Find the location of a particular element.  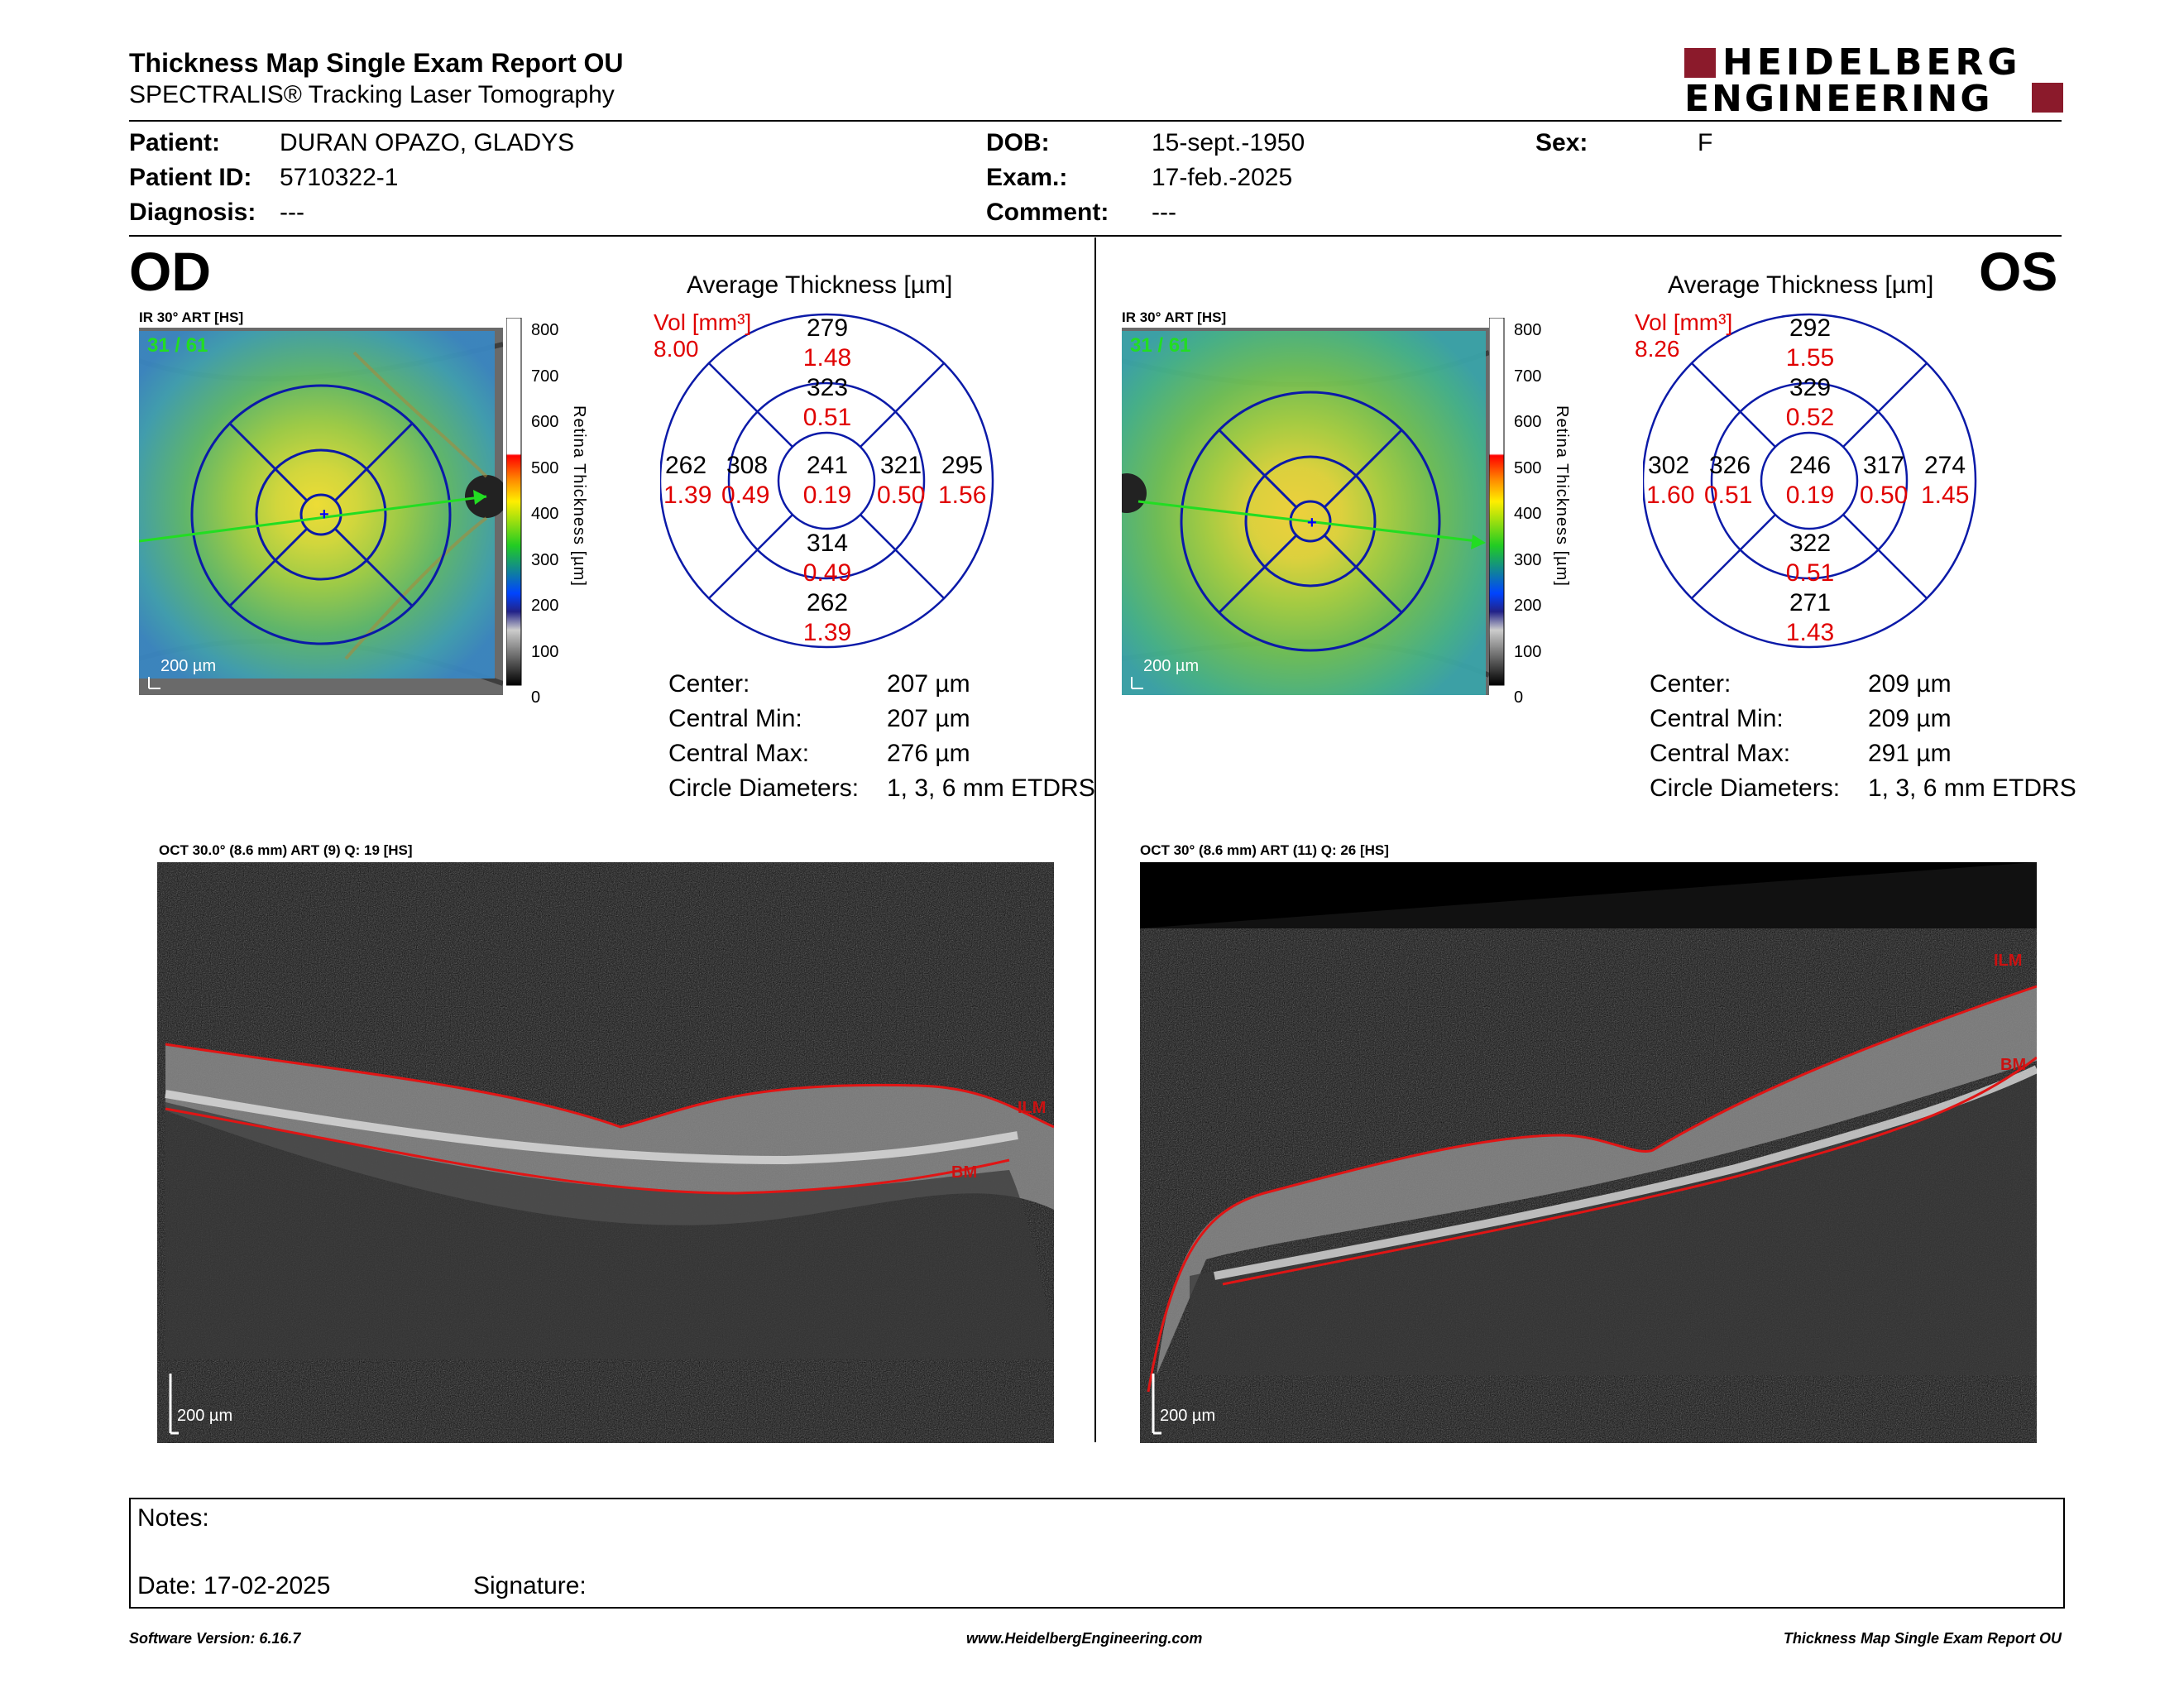

os-inner-nas-thk: 326 is located at coordinates (1730, 465).